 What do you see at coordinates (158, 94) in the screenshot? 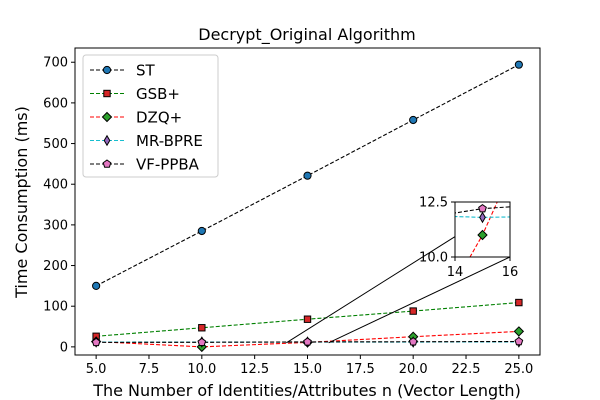
I see `legend-label: GSB+` at bounding box center [158, 94].